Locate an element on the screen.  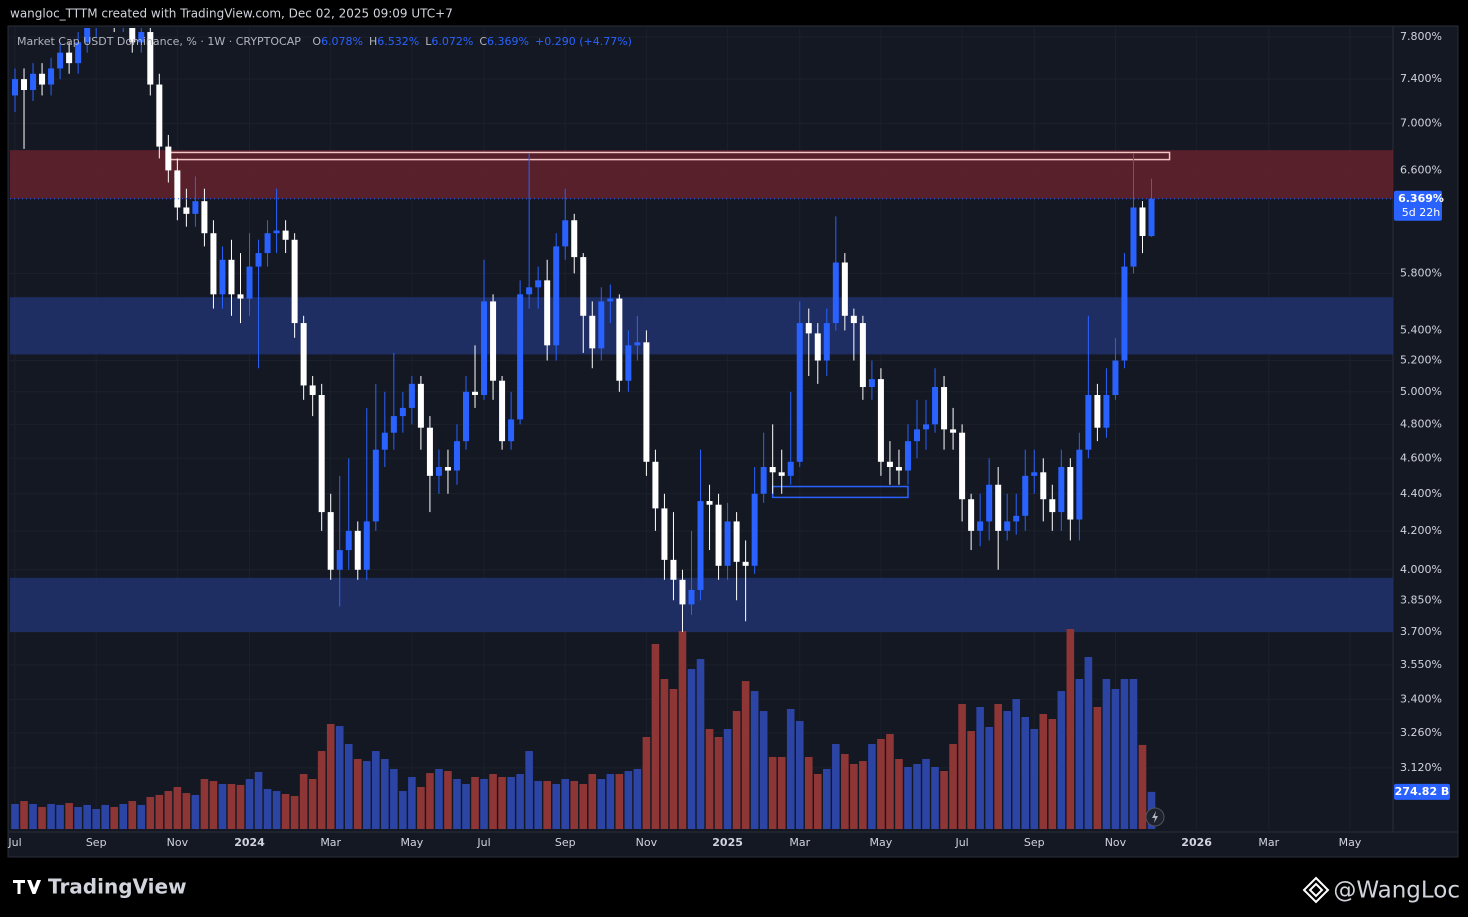
y-tick-label: 3.700% is located at coordinates (1421, 631).